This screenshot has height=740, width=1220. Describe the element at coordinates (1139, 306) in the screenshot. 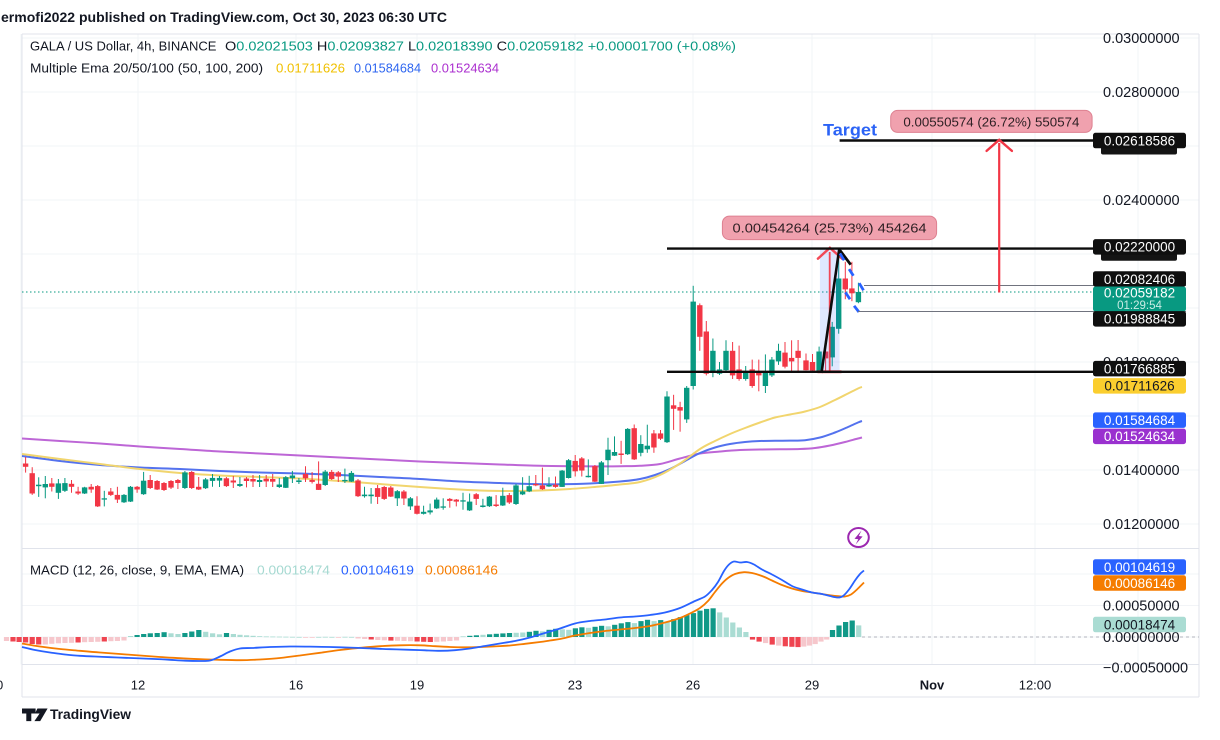

I see `svg-text: 01:29:54` at that location.